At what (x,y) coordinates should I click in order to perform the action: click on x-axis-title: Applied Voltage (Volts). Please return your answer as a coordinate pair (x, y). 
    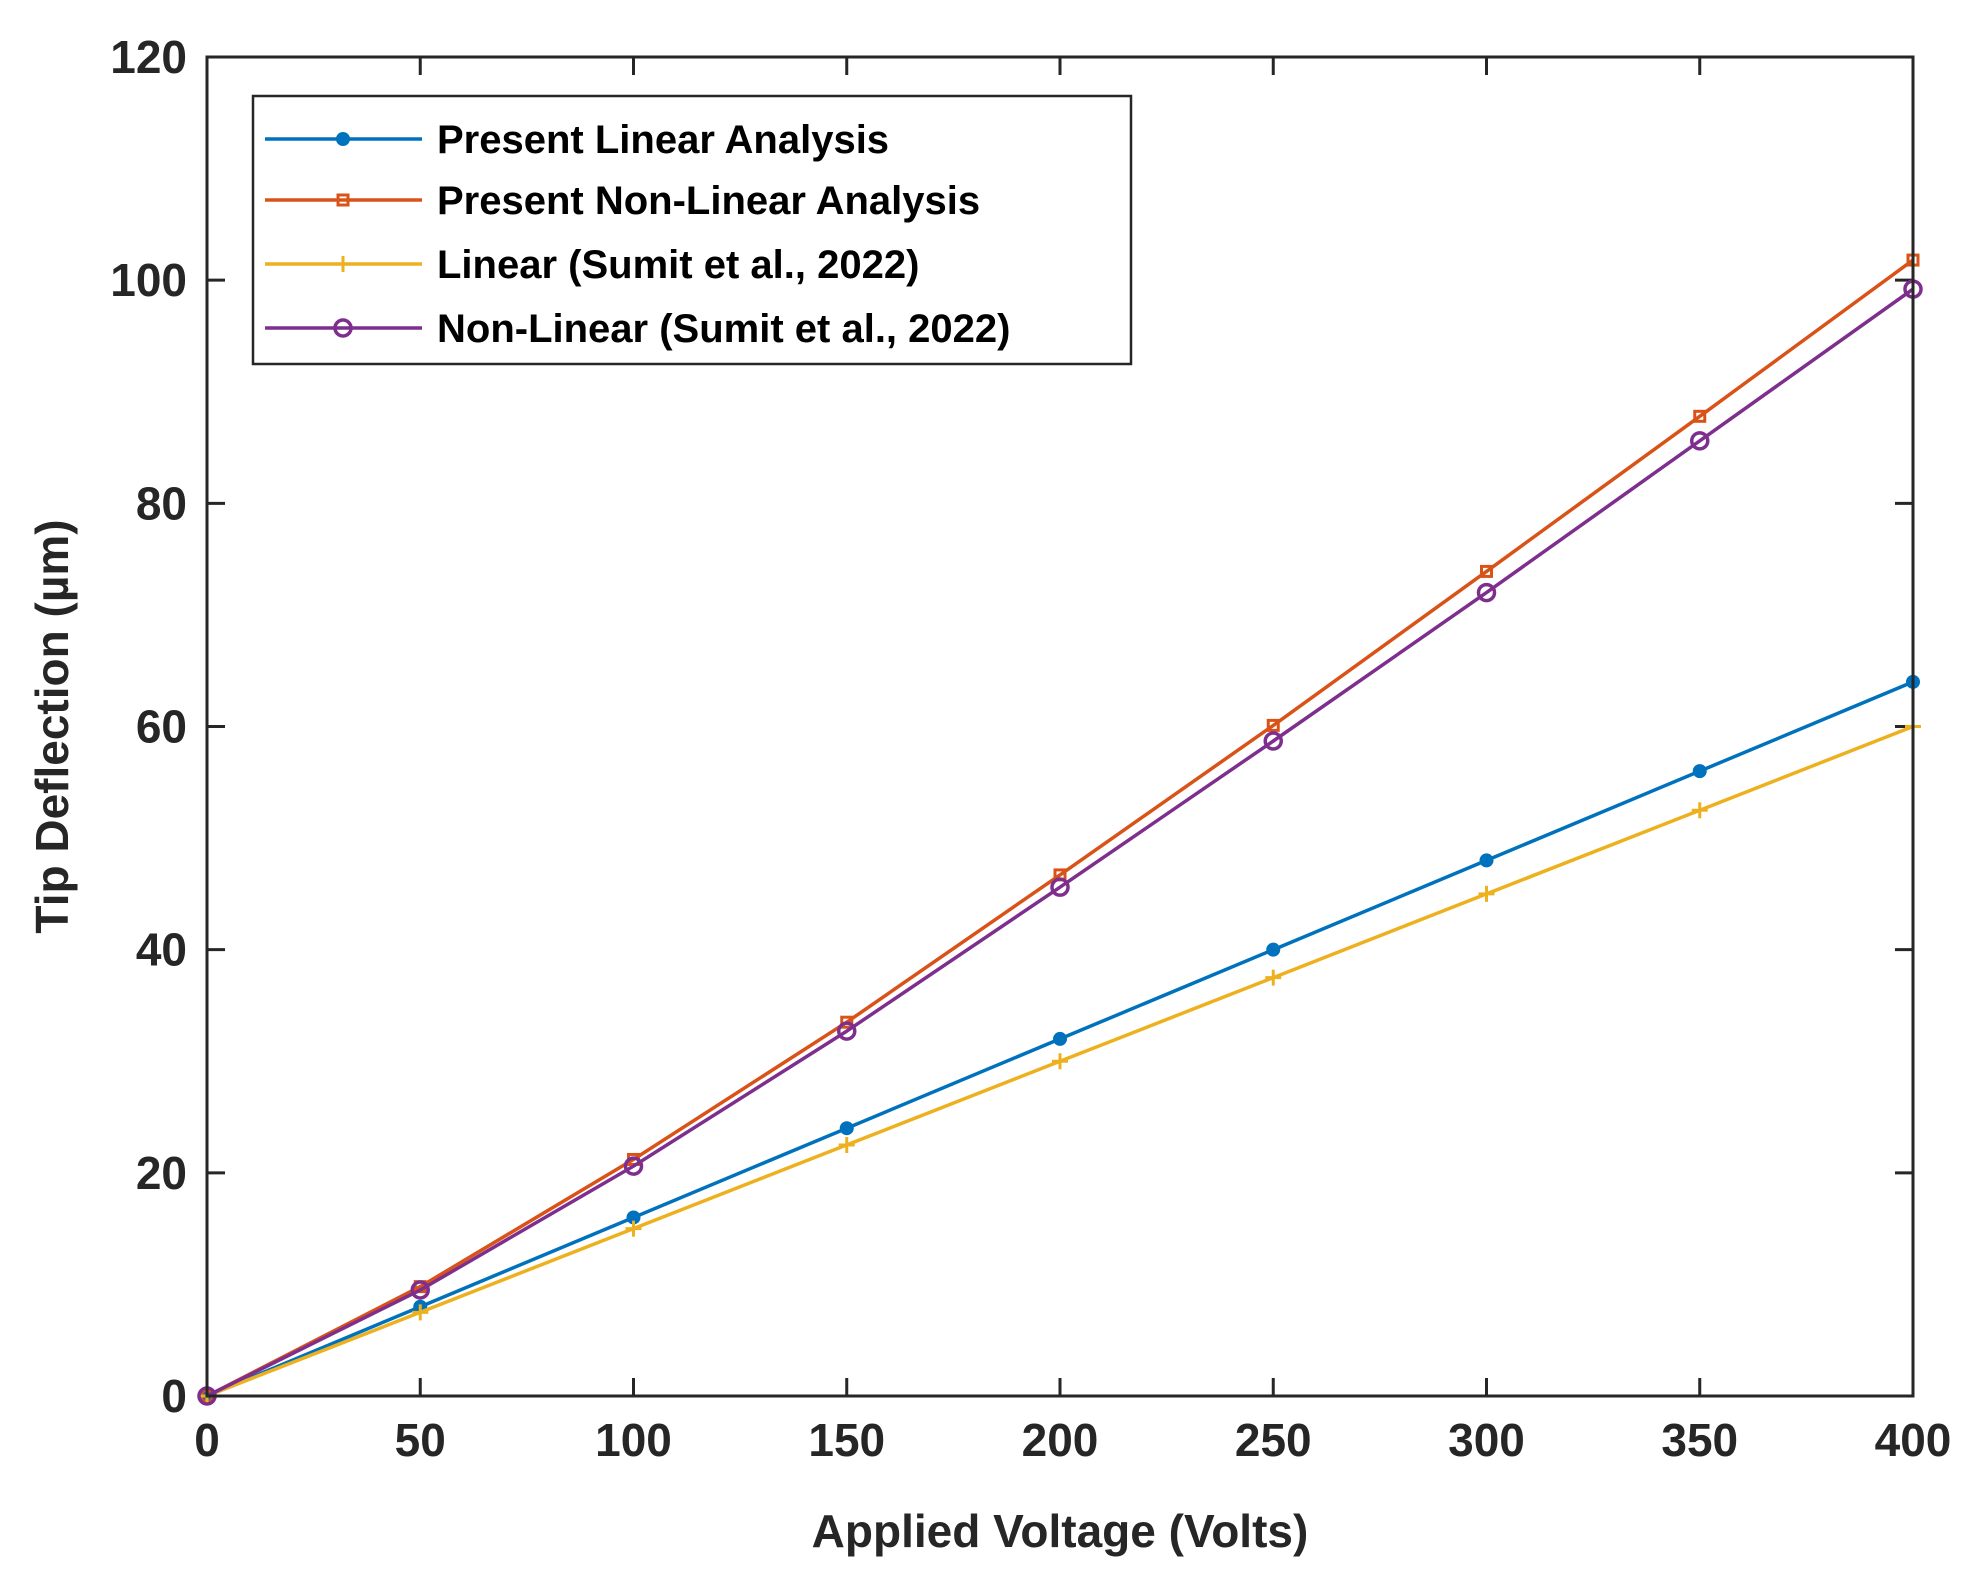
    Looking at the image, I should click on (1060, 1531).